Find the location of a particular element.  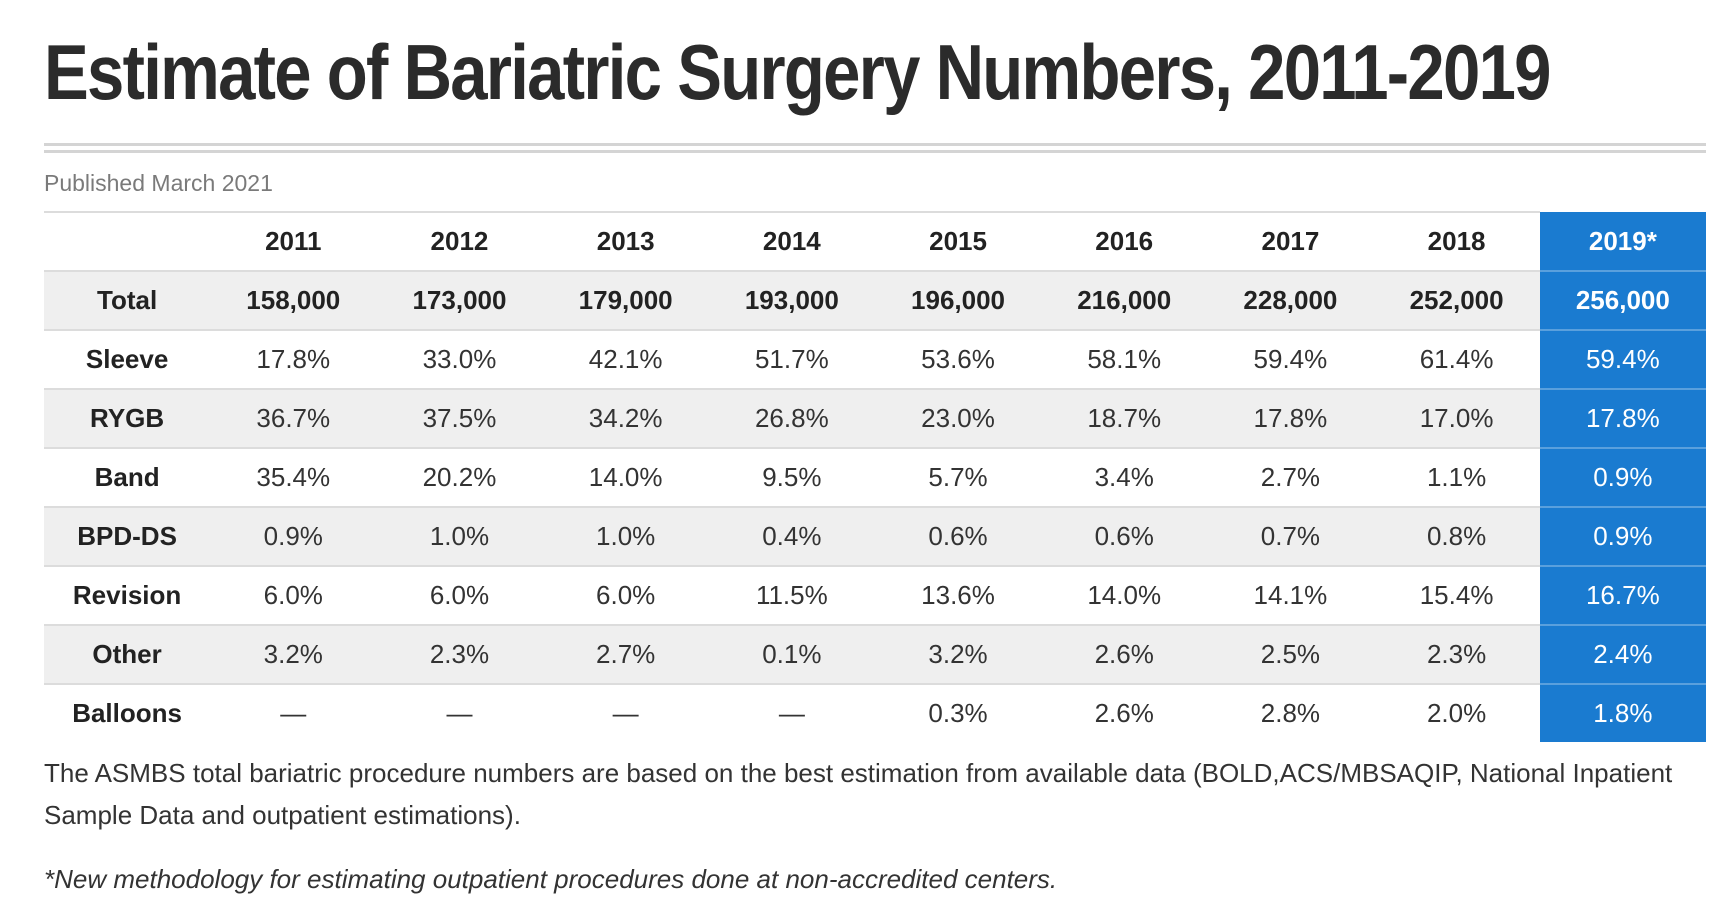

table-cell: 14.0% is located at coordinates (1124, 595).